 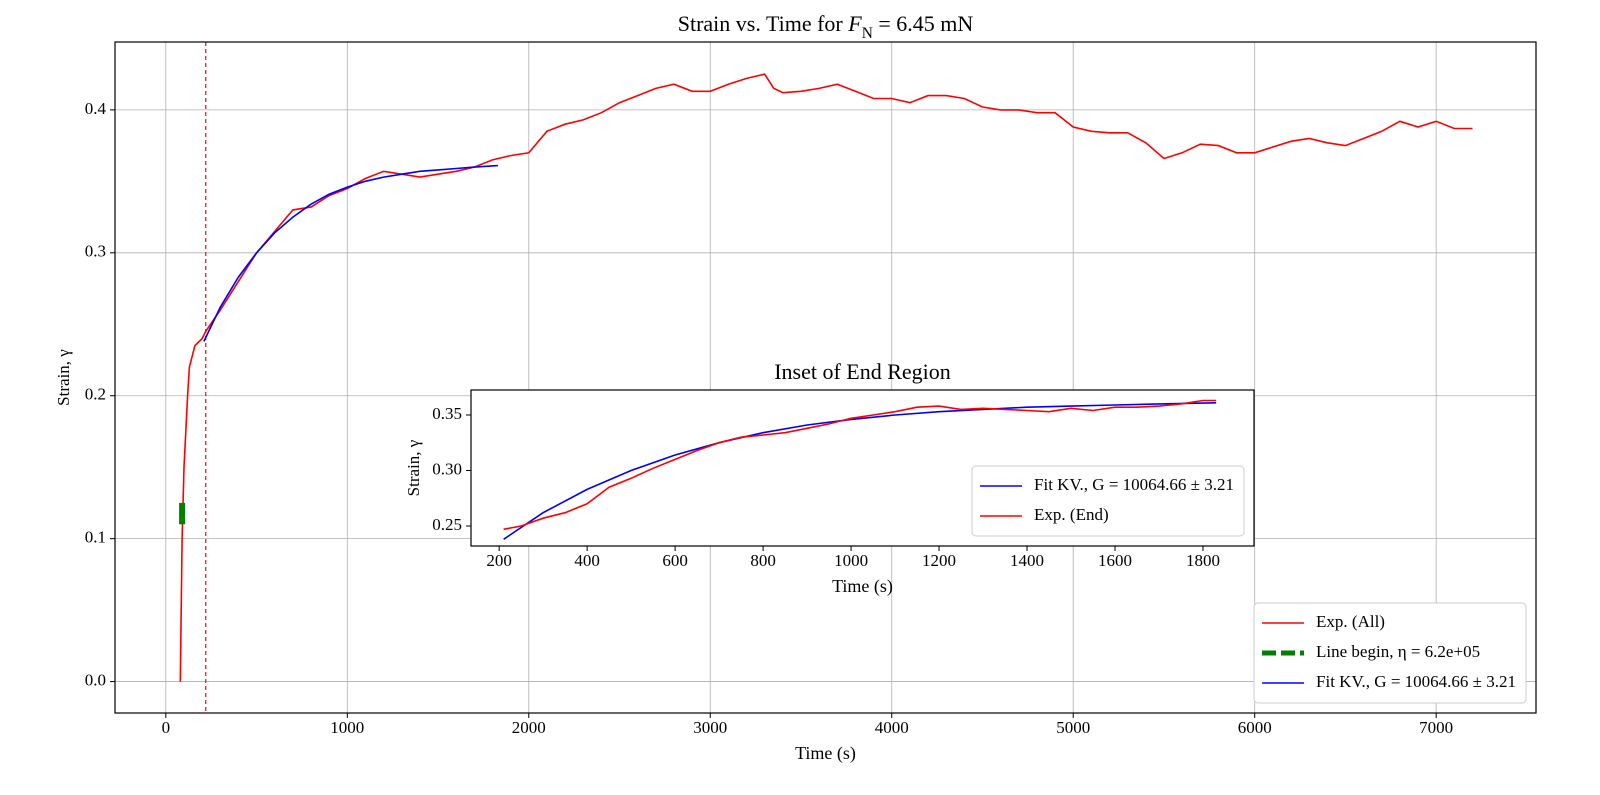 What do you see at coordinates (447, 468) in the screenshot?
I see `y-tick-label: 0.30` at bounding box center [447, 468].